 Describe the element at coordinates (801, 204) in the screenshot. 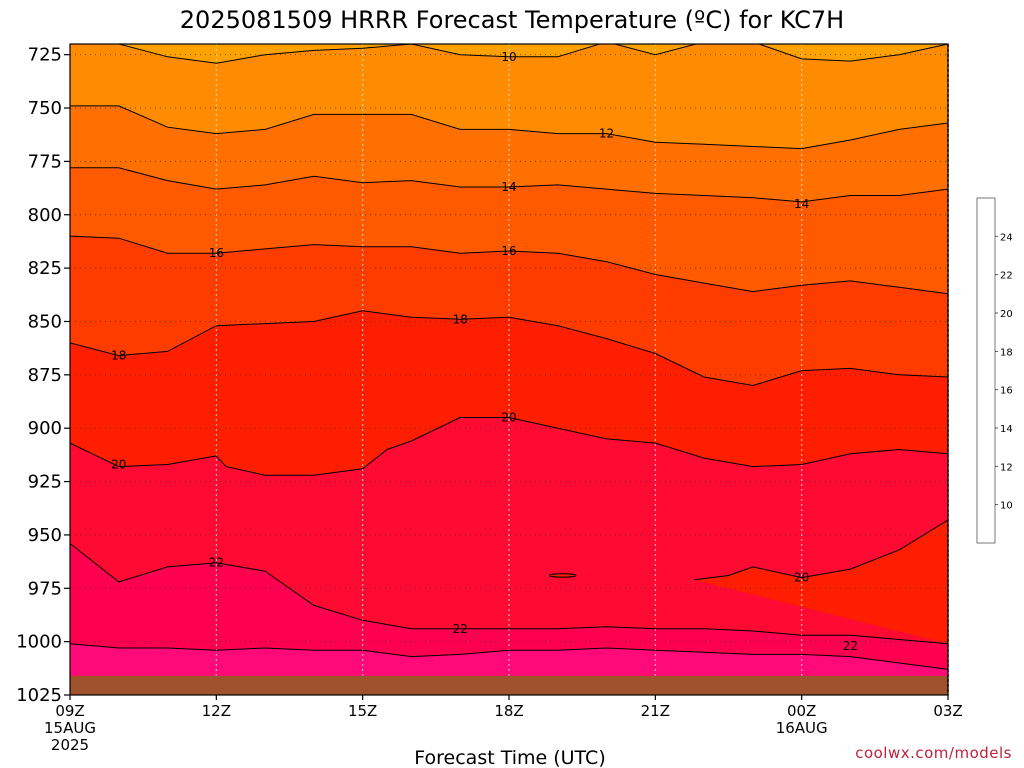

I see `contour-label-14-2-1: 14` at that location.